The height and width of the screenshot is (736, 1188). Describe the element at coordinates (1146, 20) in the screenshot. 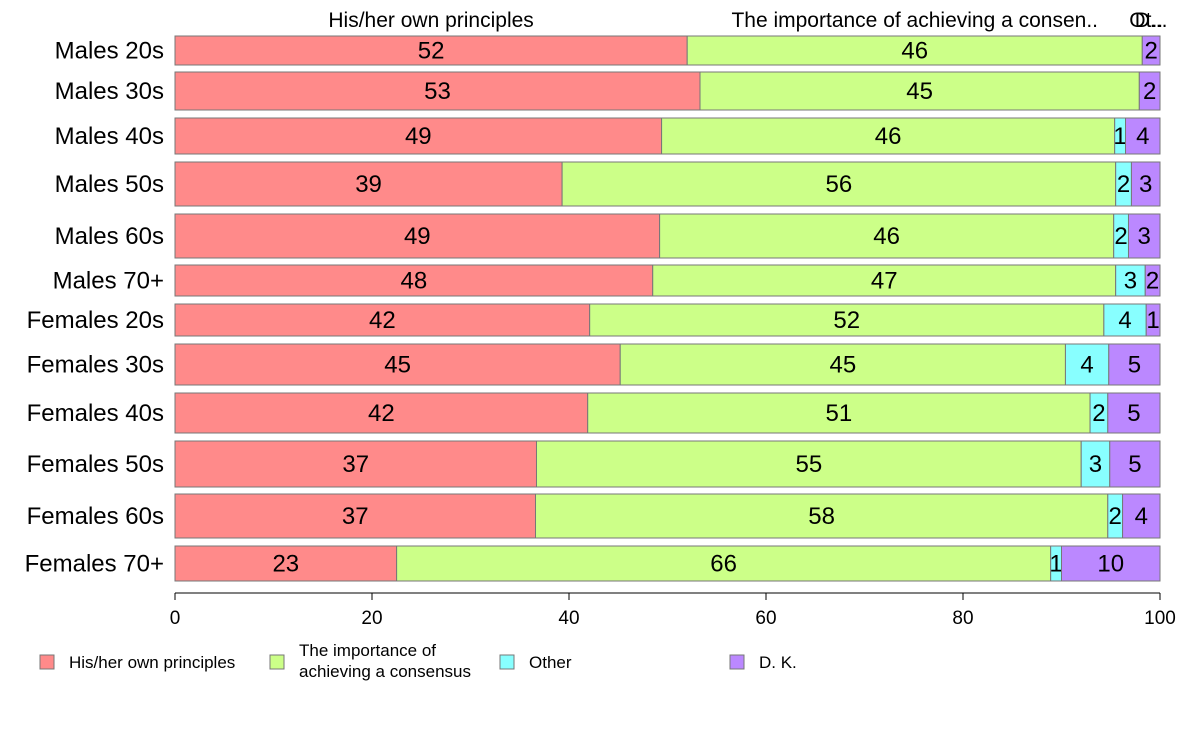

I see `top-series-label: Ot..` at that location.